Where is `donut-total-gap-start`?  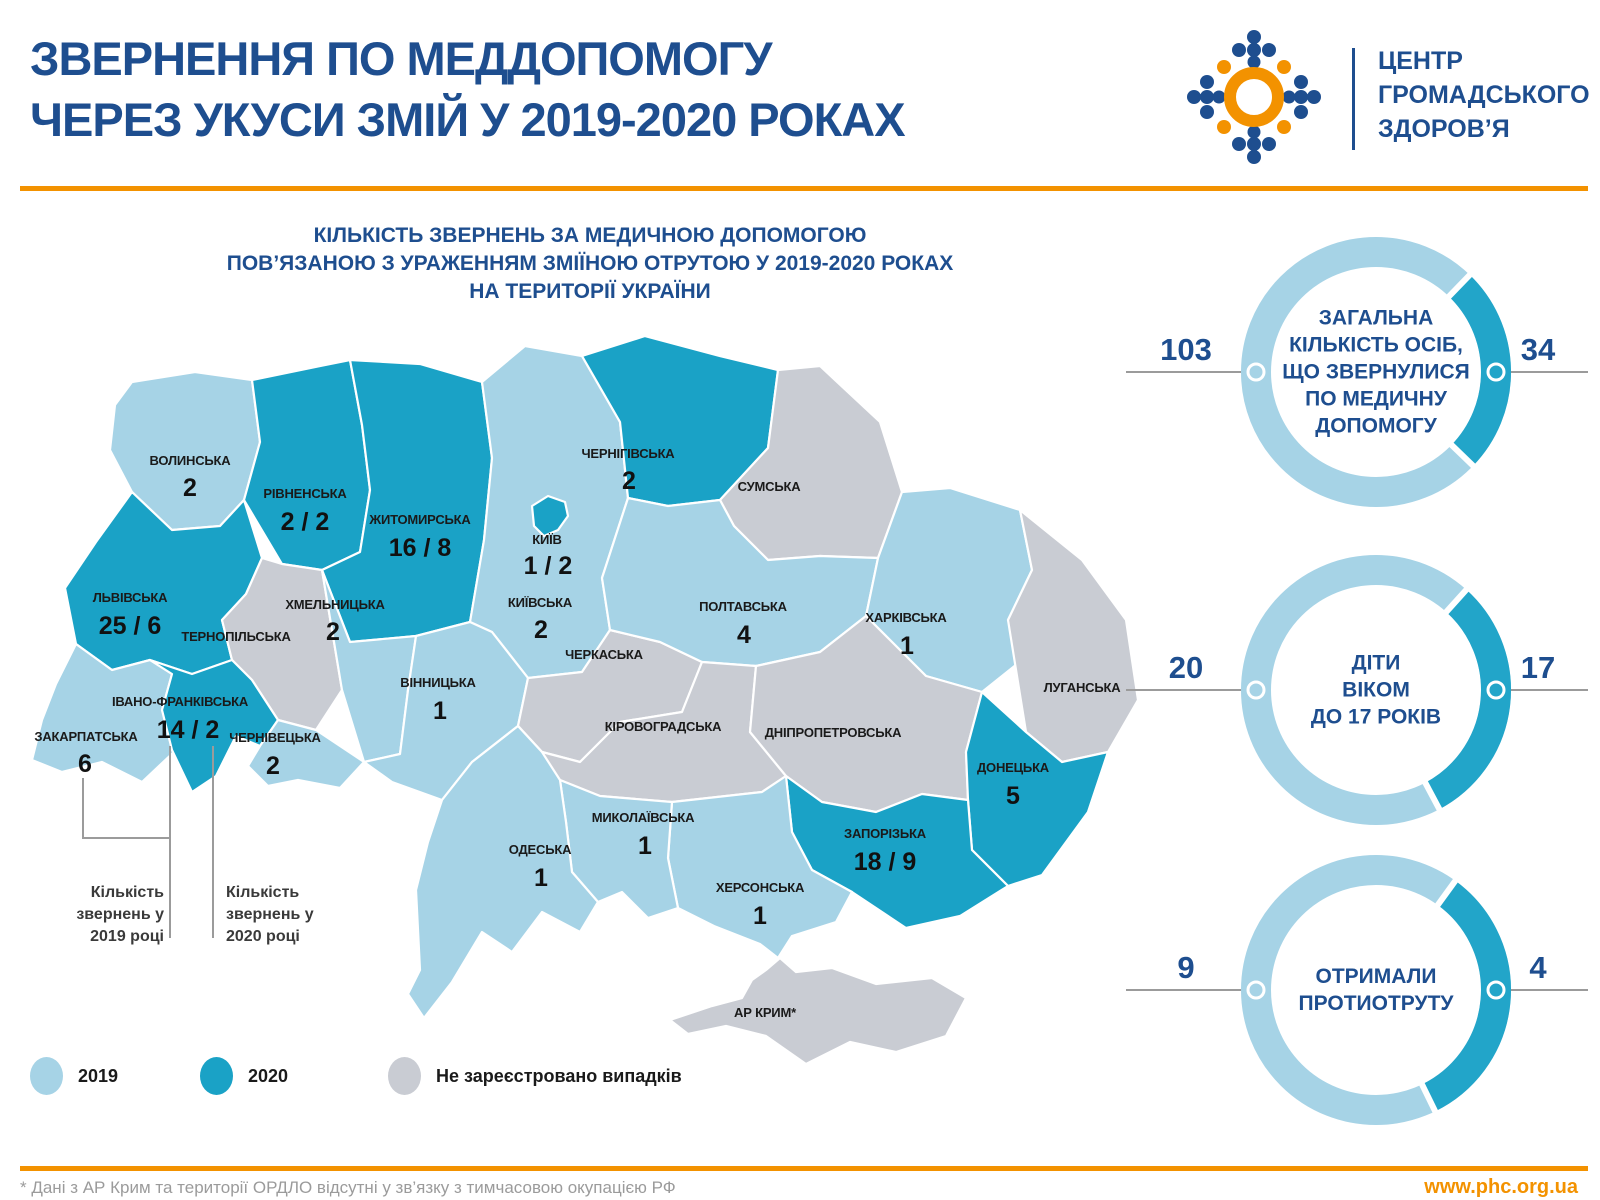
donut-total-gap-start is located at coordinates (1459, 286).